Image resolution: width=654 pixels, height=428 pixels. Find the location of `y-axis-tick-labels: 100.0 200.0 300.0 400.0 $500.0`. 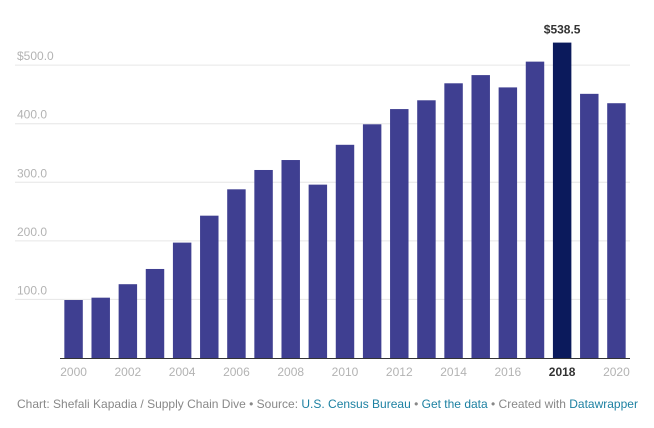

y-axis-tick-labels: 100.0 200.0 300.0 400.0 $500.0 is located at coordinates (35, 173).